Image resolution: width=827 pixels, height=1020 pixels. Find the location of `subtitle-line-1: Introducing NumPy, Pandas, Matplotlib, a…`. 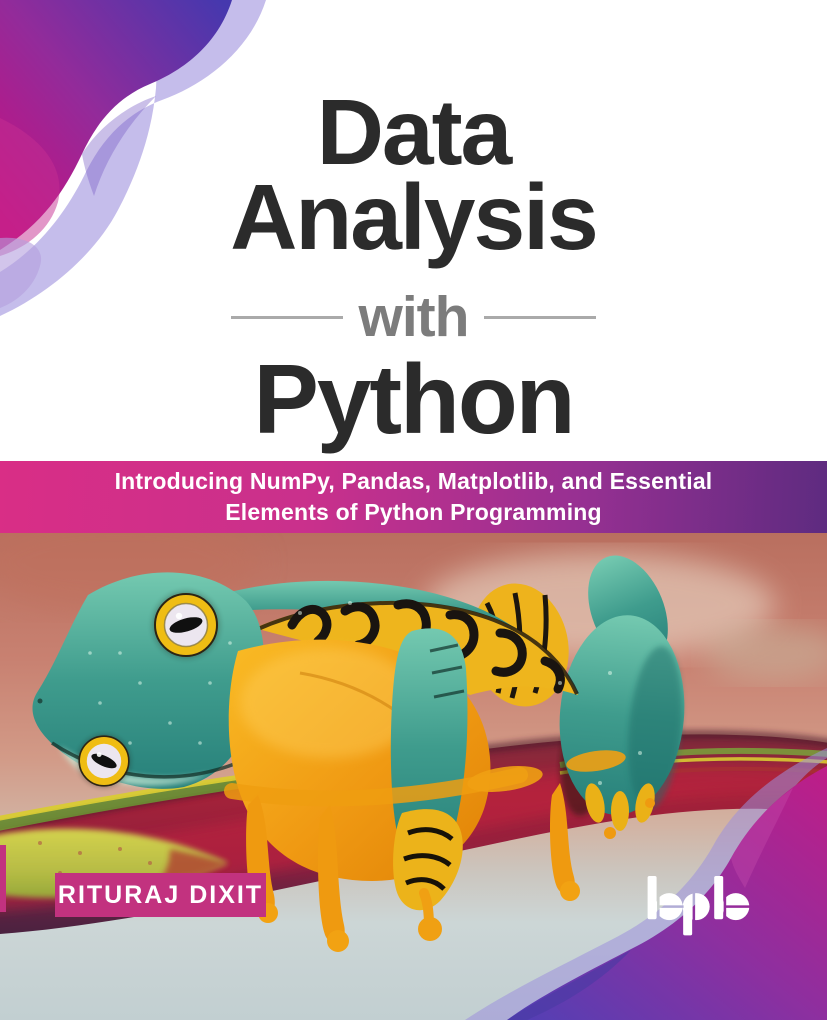

subtitle-line-1: Introducing NumPy, Pandas, Matplotlib, a… is located at coordinates (413, 481).